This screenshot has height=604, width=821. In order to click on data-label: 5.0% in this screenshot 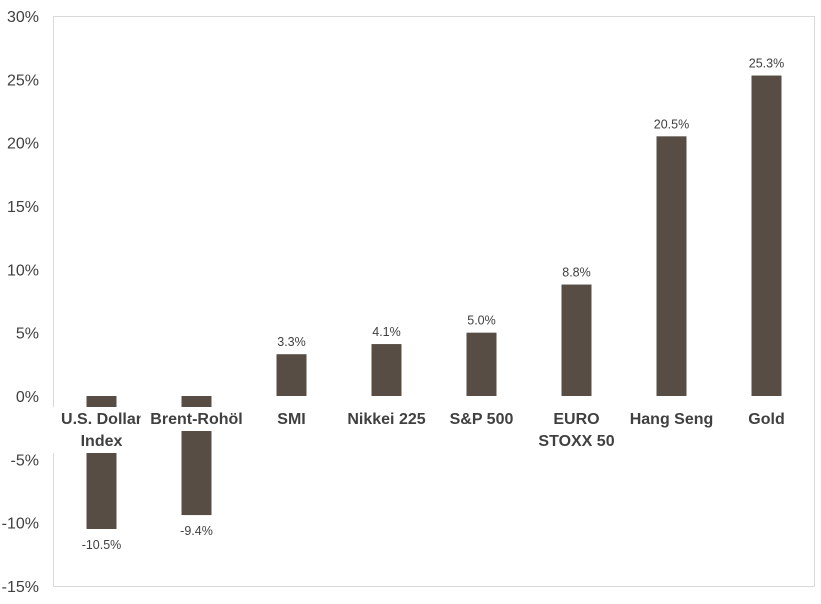, I will do `click(481, 321)`.